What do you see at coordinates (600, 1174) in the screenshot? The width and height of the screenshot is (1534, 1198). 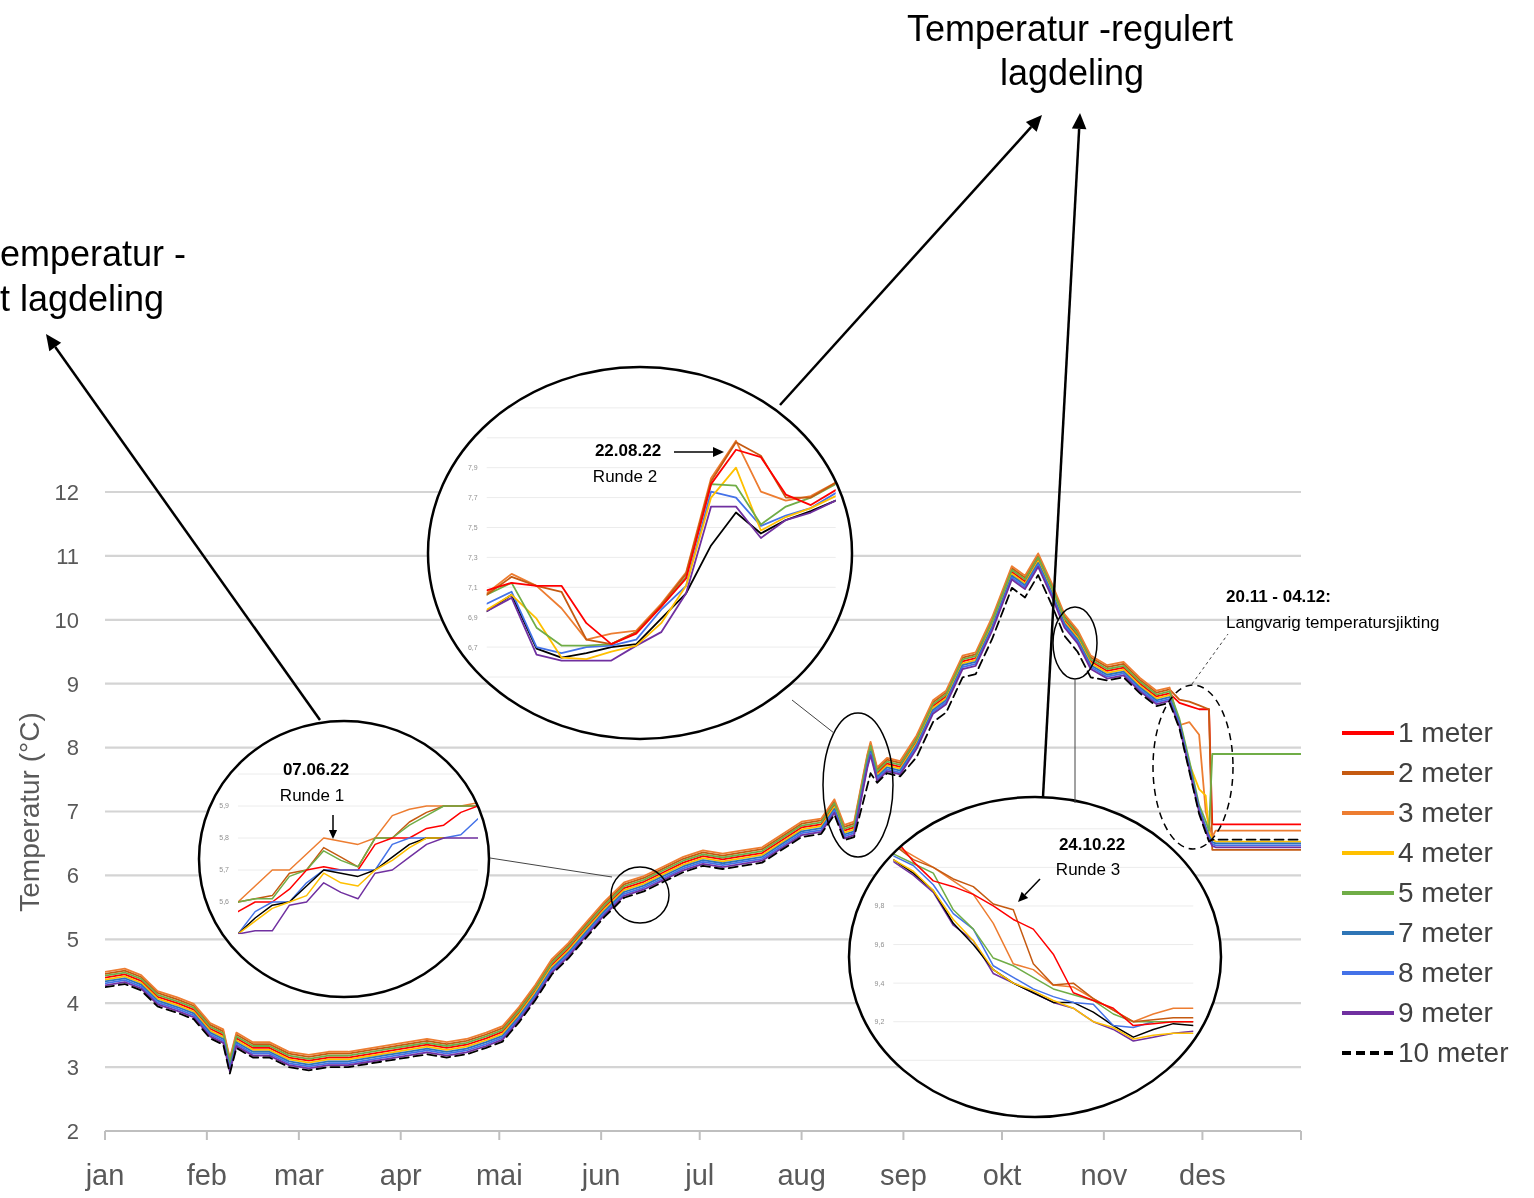 I see `x-tick-label: jun` at bounding box center [600, 1174].